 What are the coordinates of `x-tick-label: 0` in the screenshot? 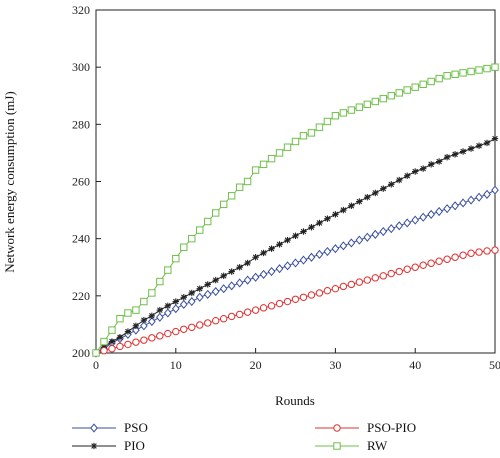 It's located at (96, 365).